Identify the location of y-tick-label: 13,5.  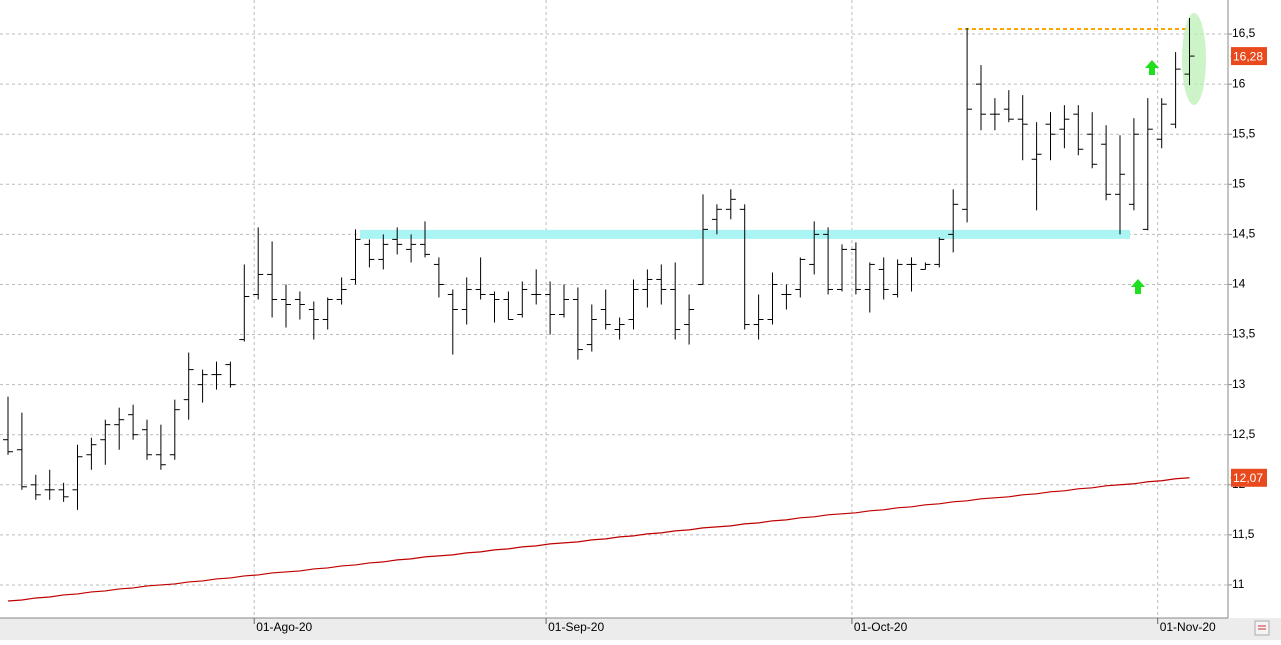
(1244, 334).